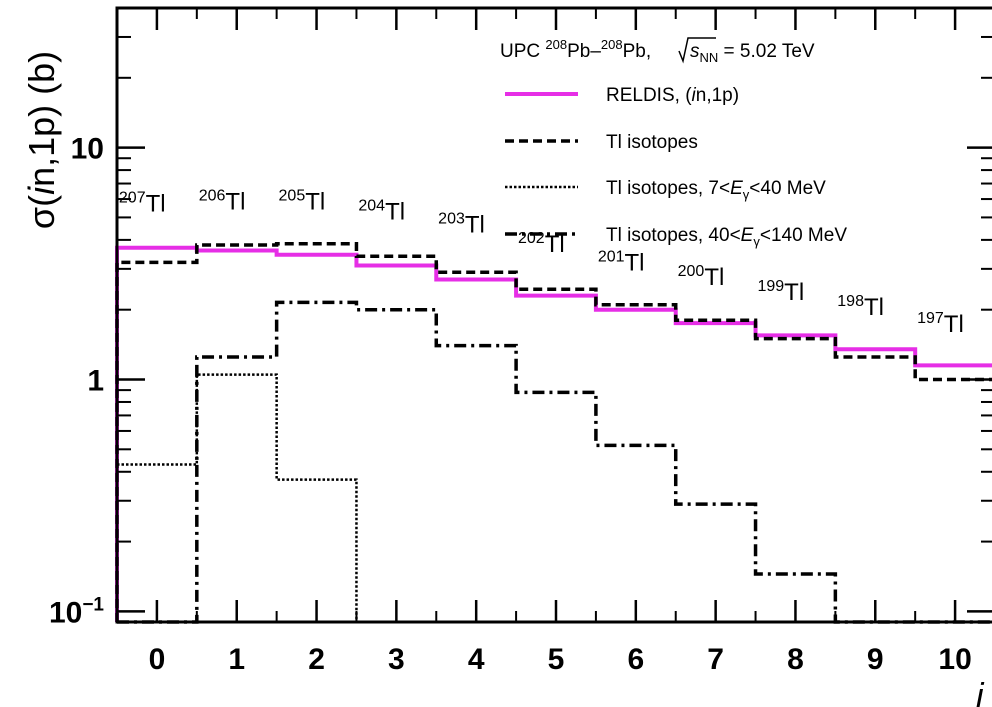 This screenshot has width=992, height=707. I want to click on x-tick-label: 4, so click(476, 659).